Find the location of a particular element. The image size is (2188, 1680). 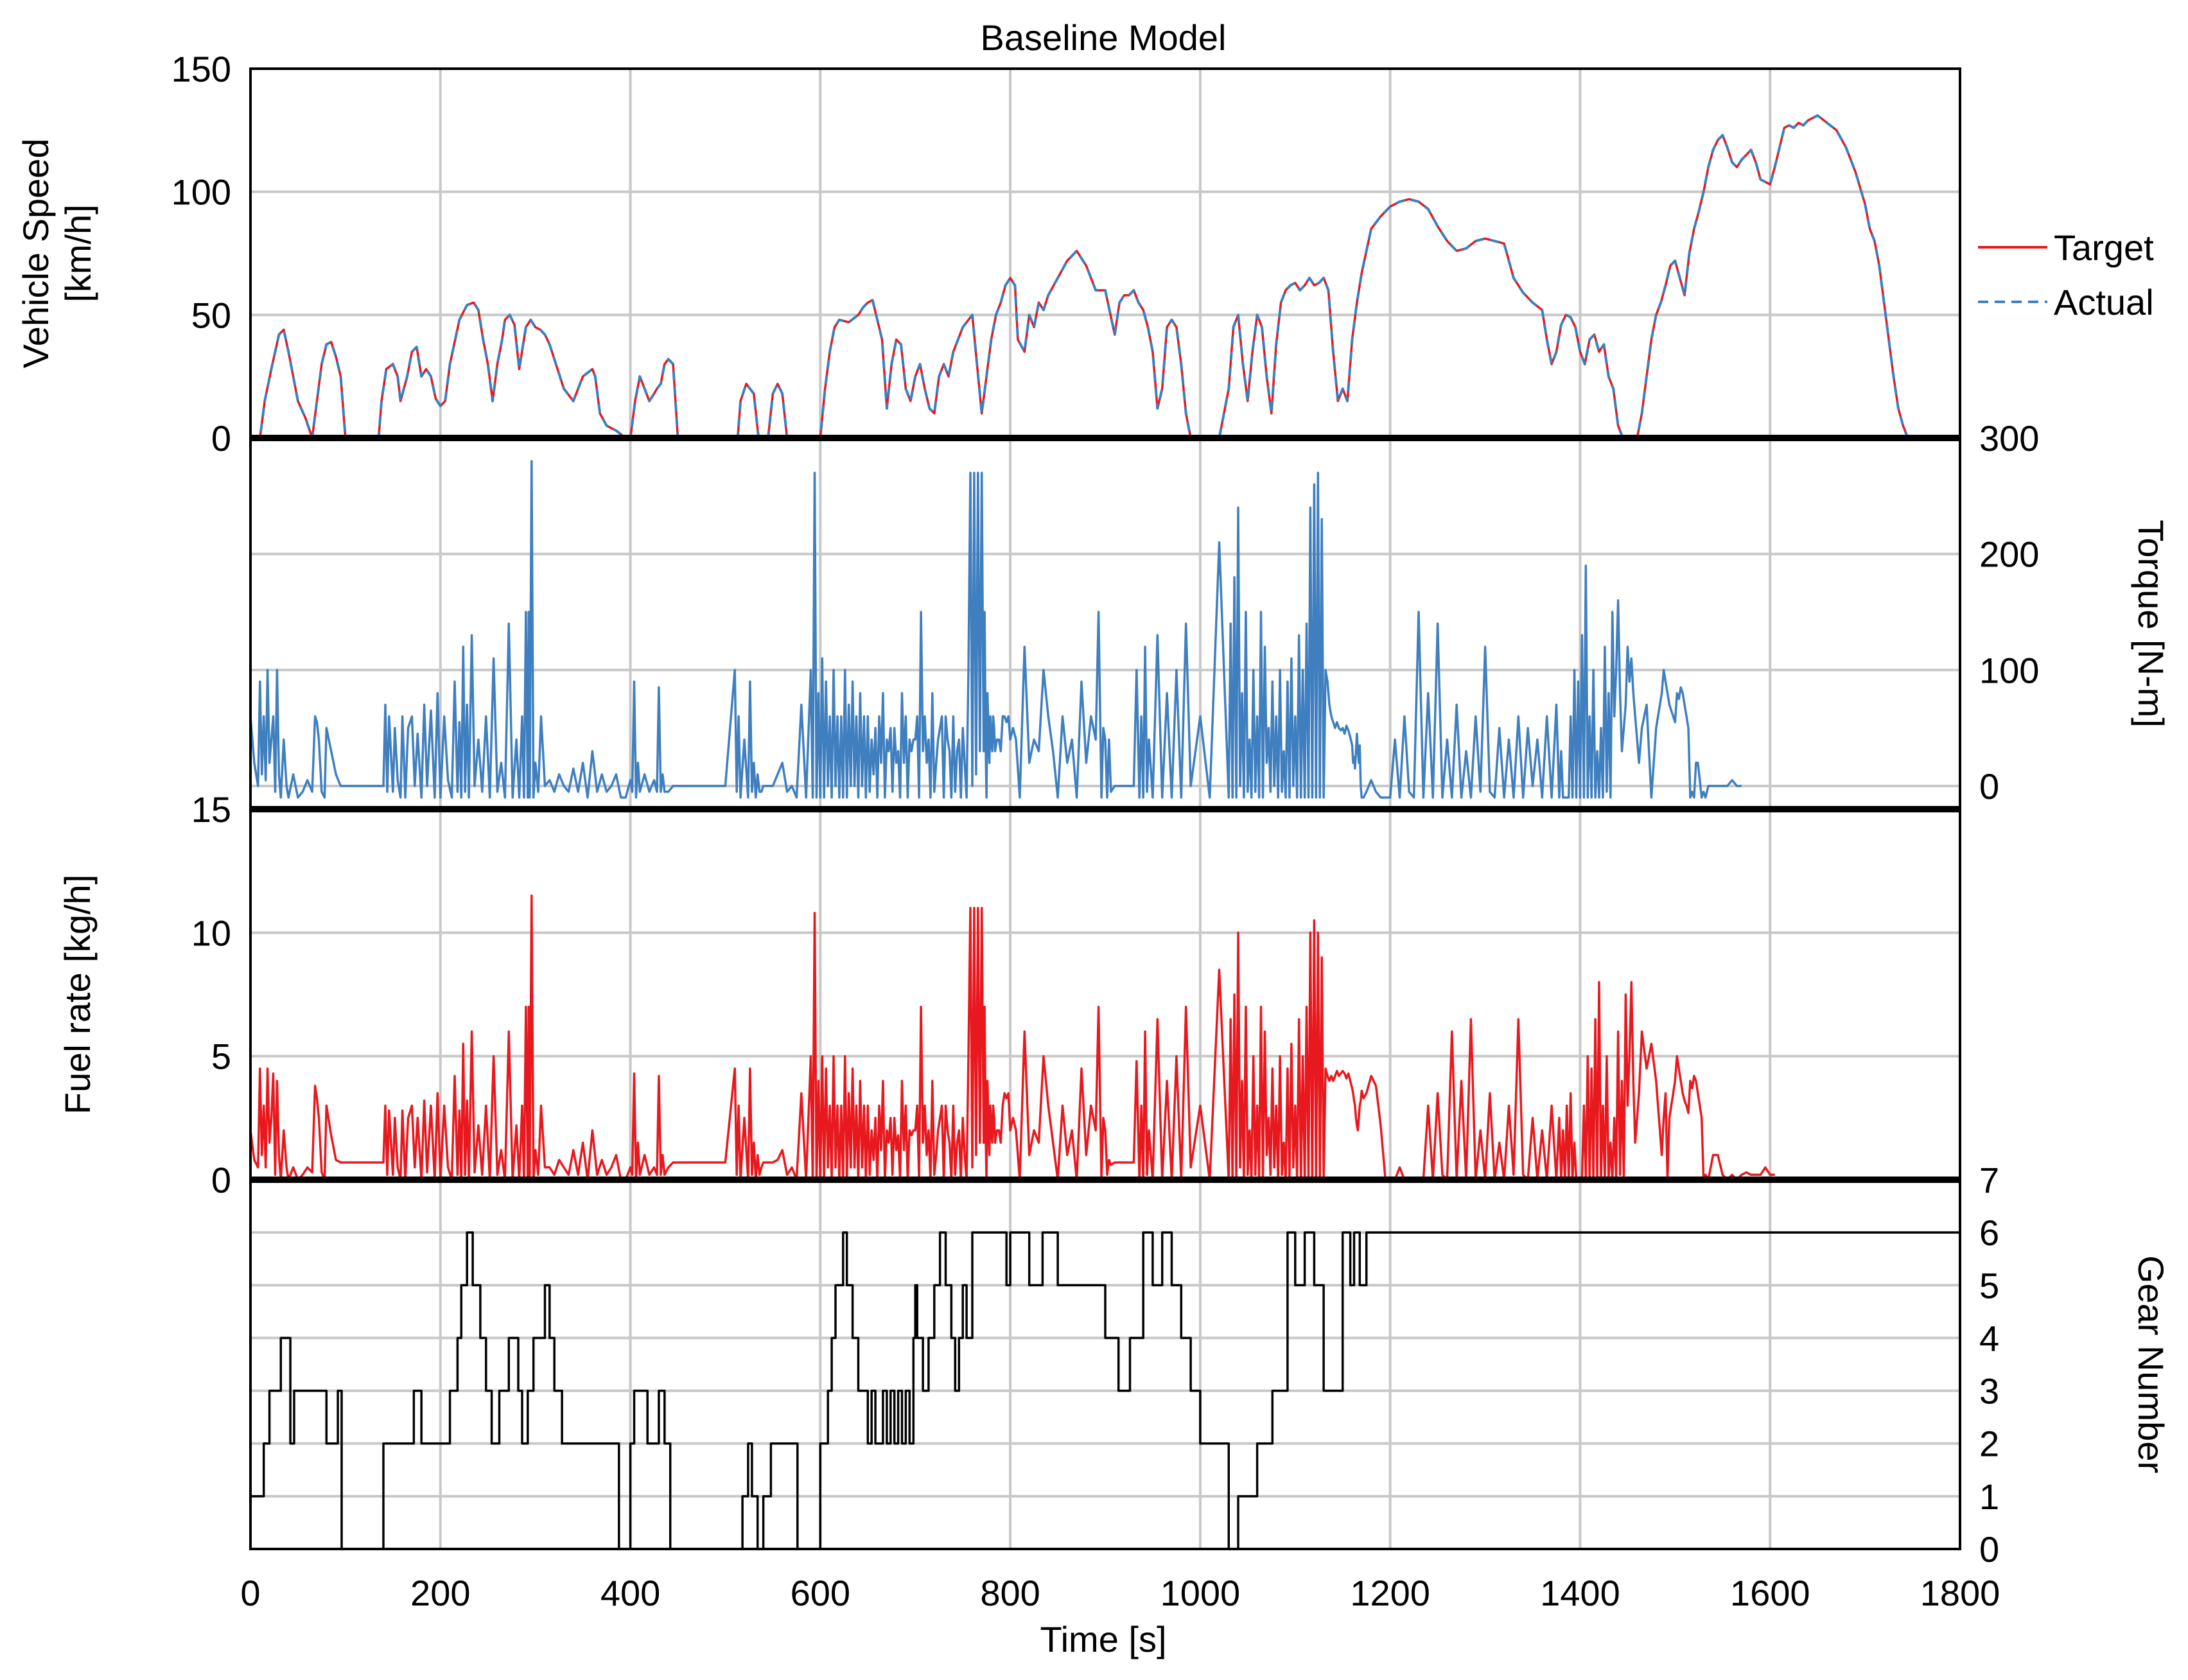

x-tick-label: 0 is located at coordinates (250, 1593).